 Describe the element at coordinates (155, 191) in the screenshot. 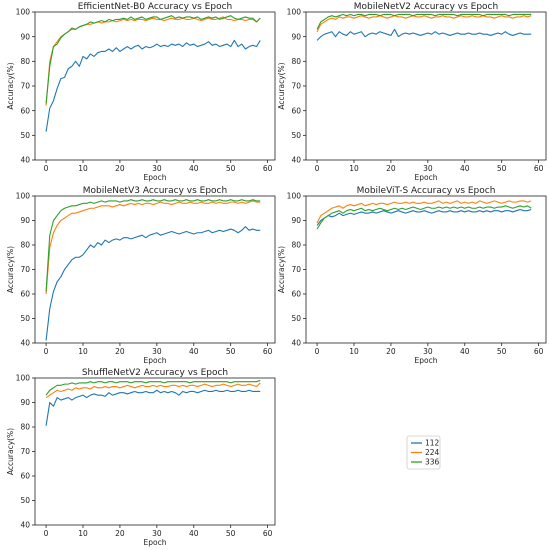

I see `subplot-title: MobileNetV3 Accuracy vs Epoch` at that location.